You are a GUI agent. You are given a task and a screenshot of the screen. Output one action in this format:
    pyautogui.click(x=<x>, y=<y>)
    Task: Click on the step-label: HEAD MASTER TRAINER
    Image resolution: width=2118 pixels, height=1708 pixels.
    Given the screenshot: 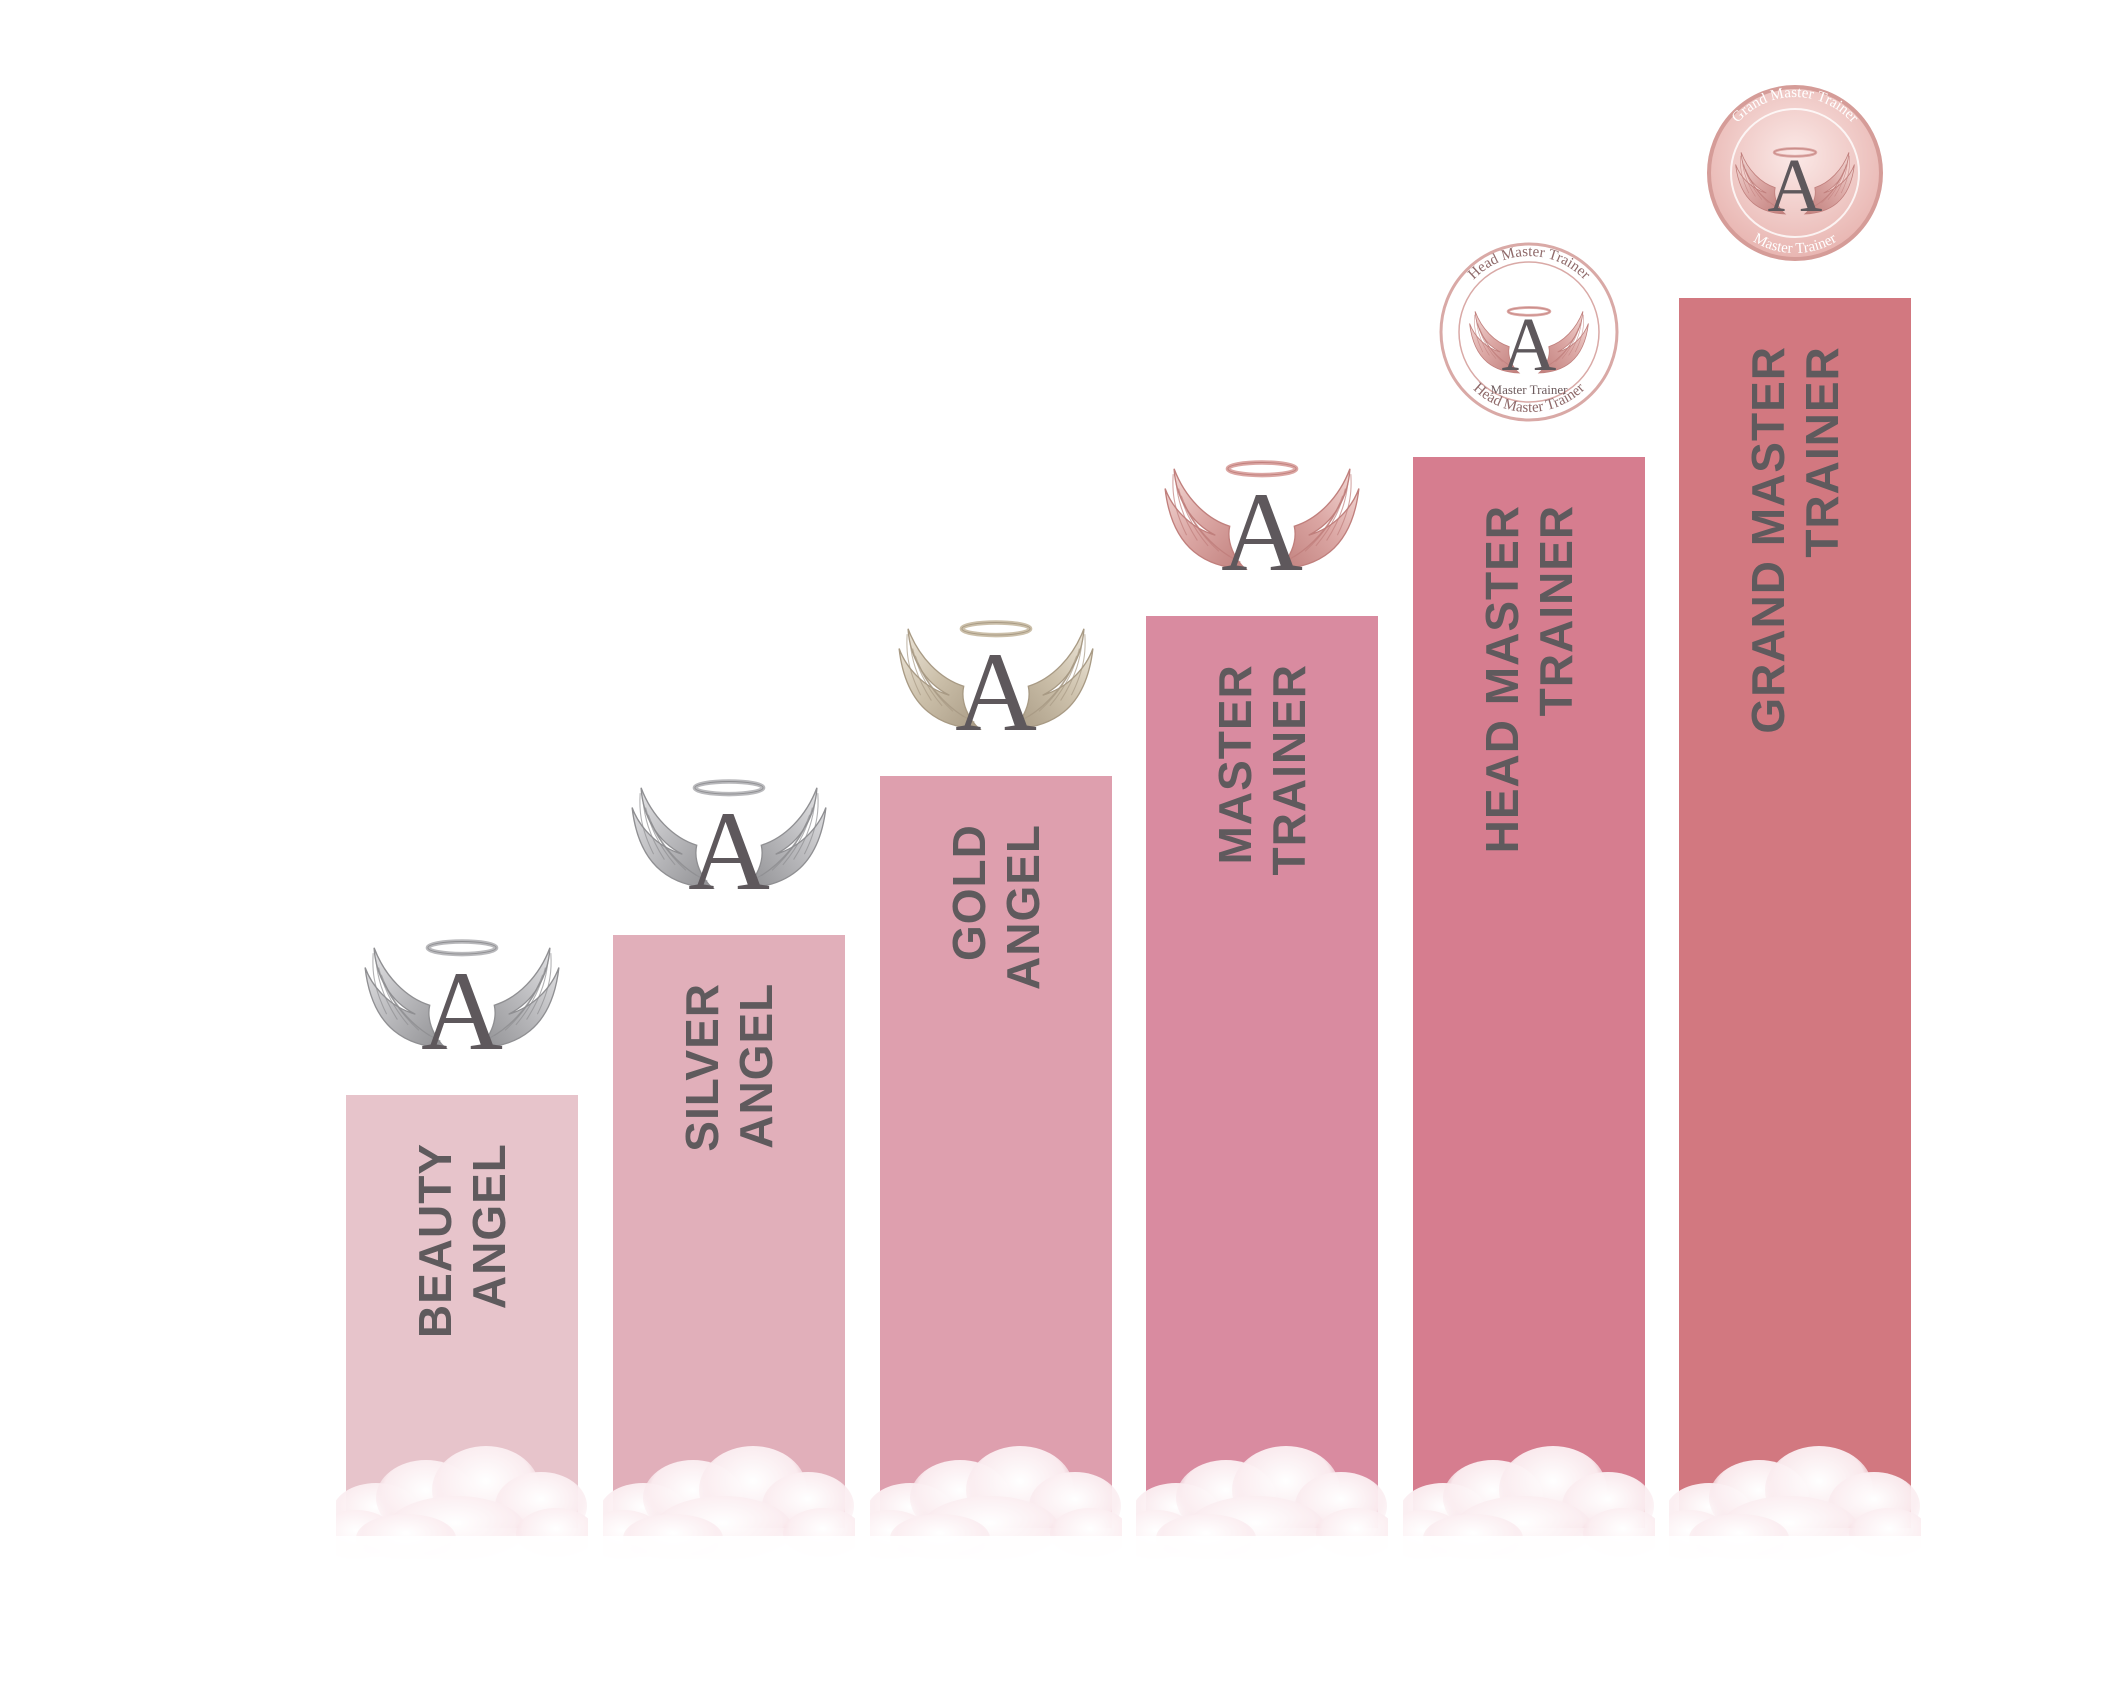 What is the action you would take?
    pyautogui.click(x=1529, y=679)
    